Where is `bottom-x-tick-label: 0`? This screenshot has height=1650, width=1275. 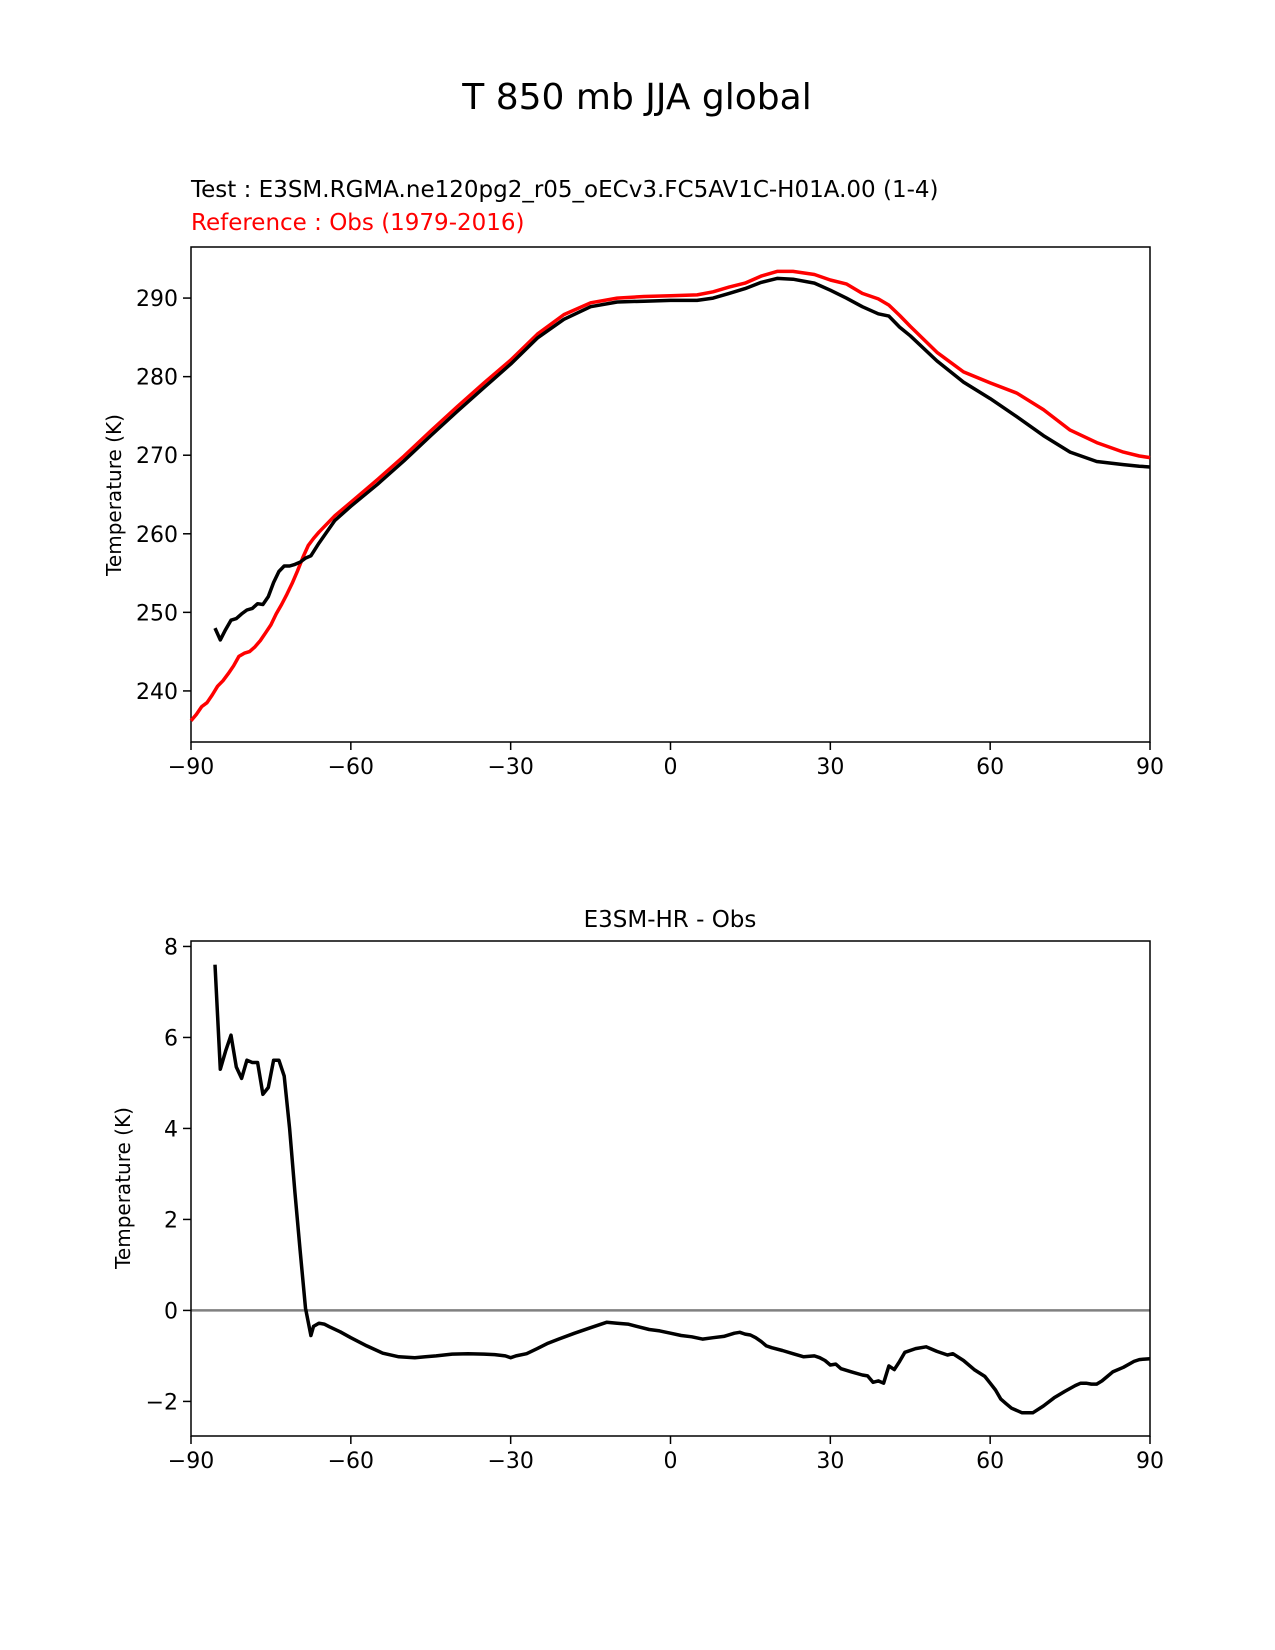 bottom-x-tick-label: 0 is located at coordinates (671, 1461).